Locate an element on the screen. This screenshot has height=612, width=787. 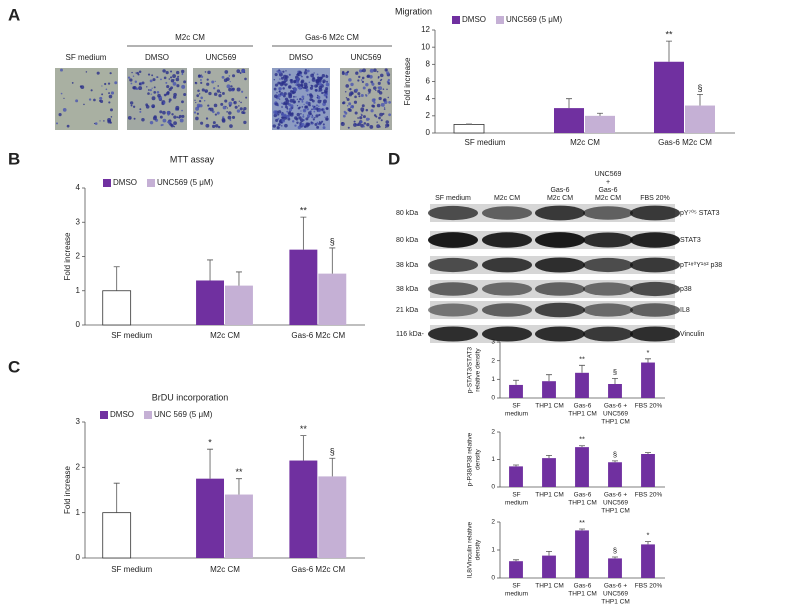
legend-swatch is located at coordinates (500, 20).